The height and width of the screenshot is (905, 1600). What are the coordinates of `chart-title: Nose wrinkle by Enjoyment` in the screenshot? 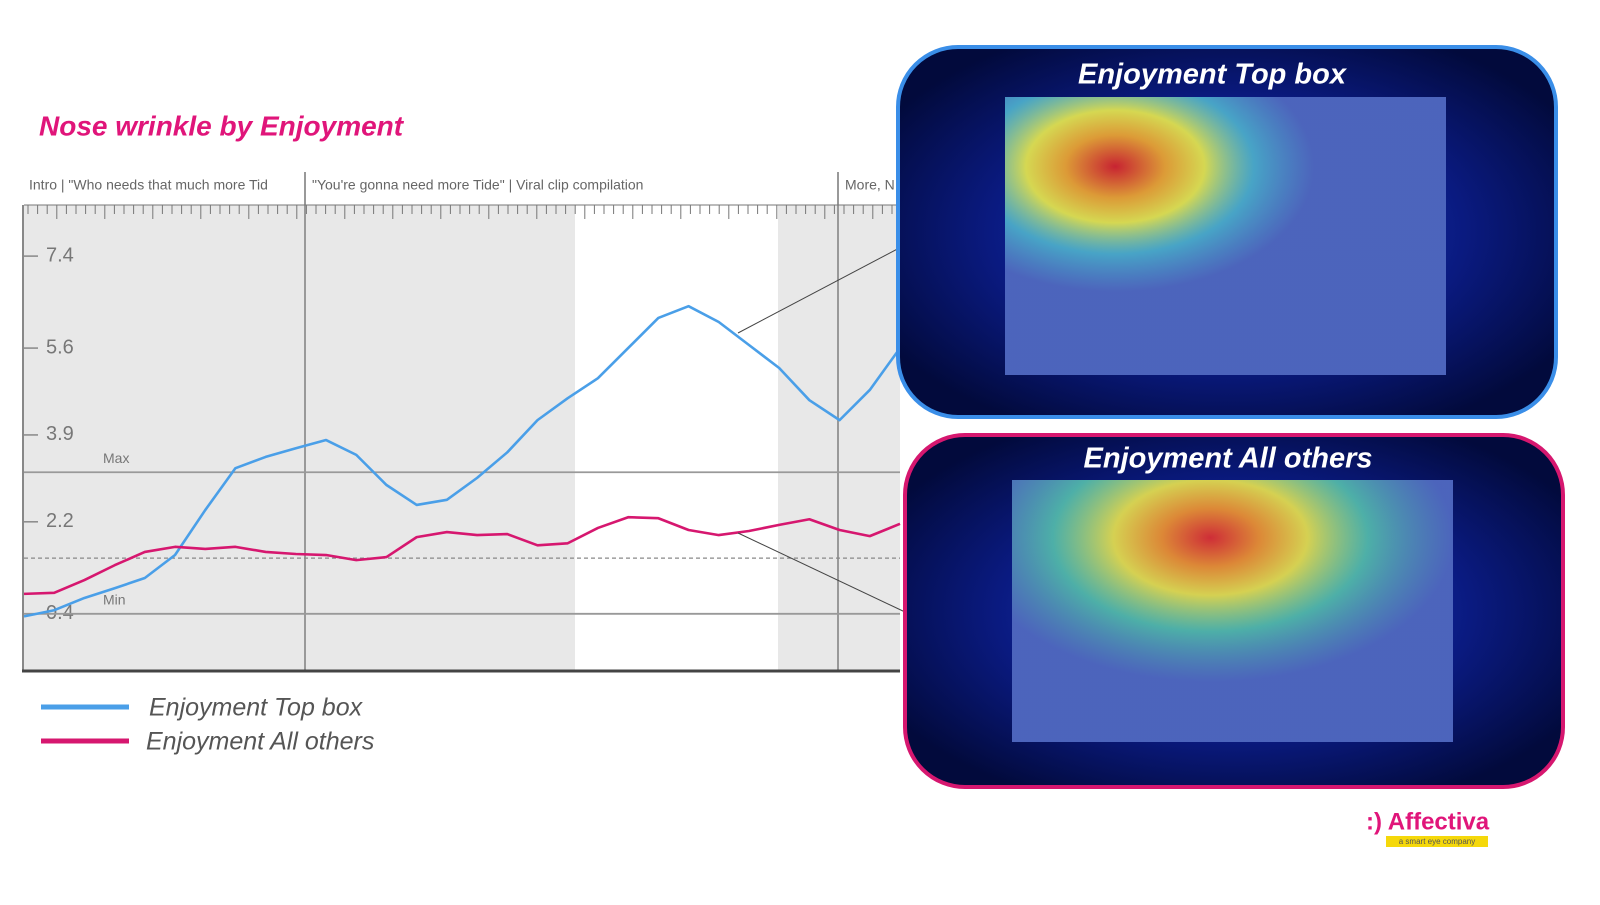 It's located at (222, 125).